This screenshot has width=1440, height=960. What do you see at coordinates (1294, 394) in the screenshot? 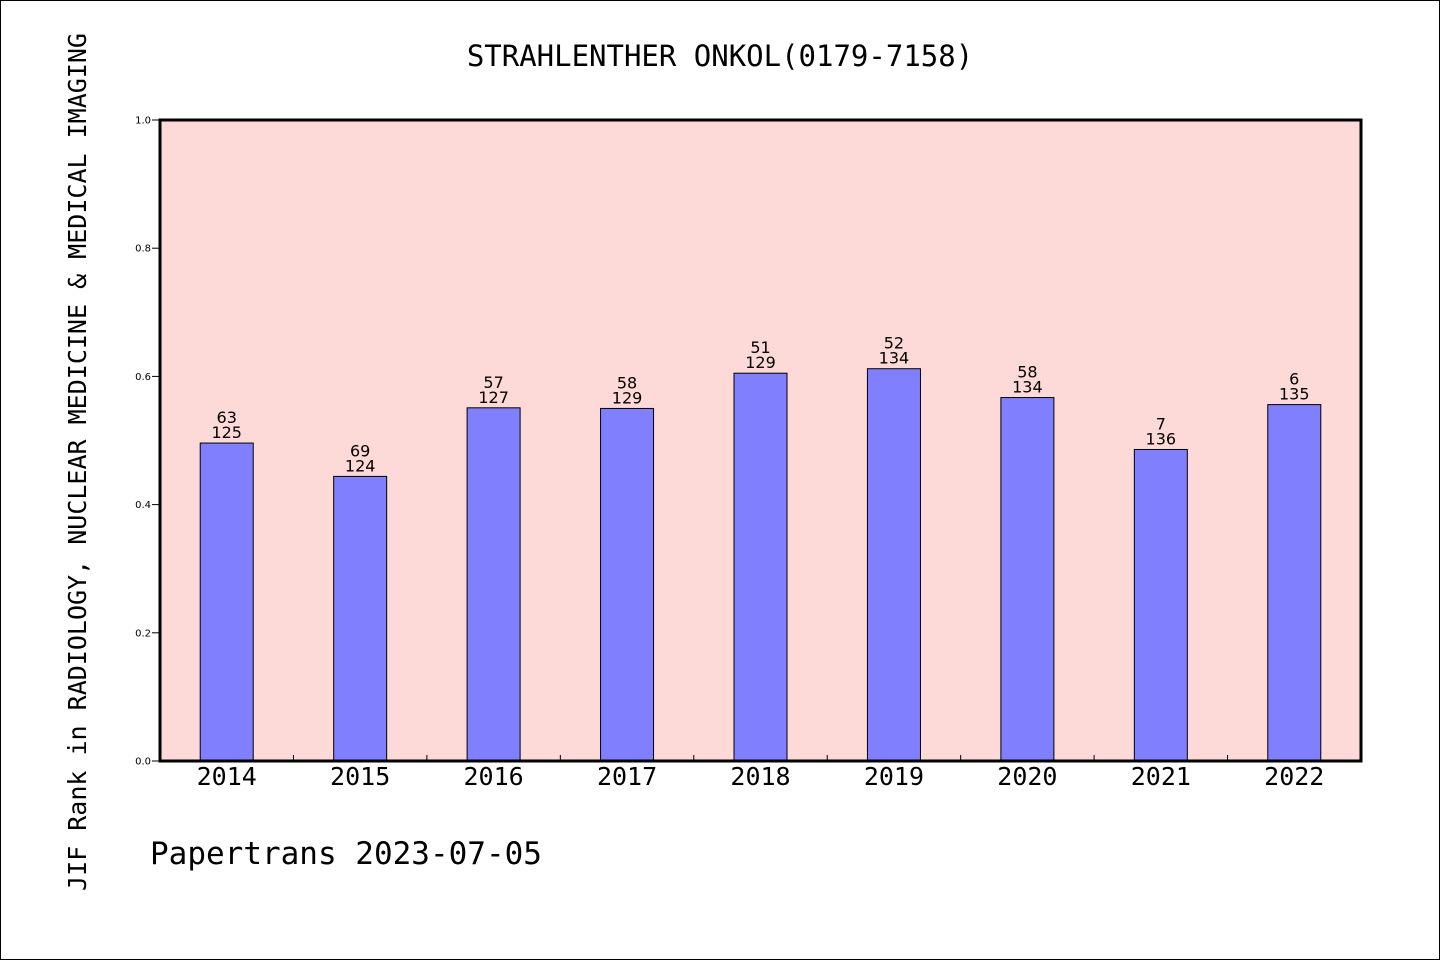
I see `bar-total-label: 135` at bounding box center [1294, 394].